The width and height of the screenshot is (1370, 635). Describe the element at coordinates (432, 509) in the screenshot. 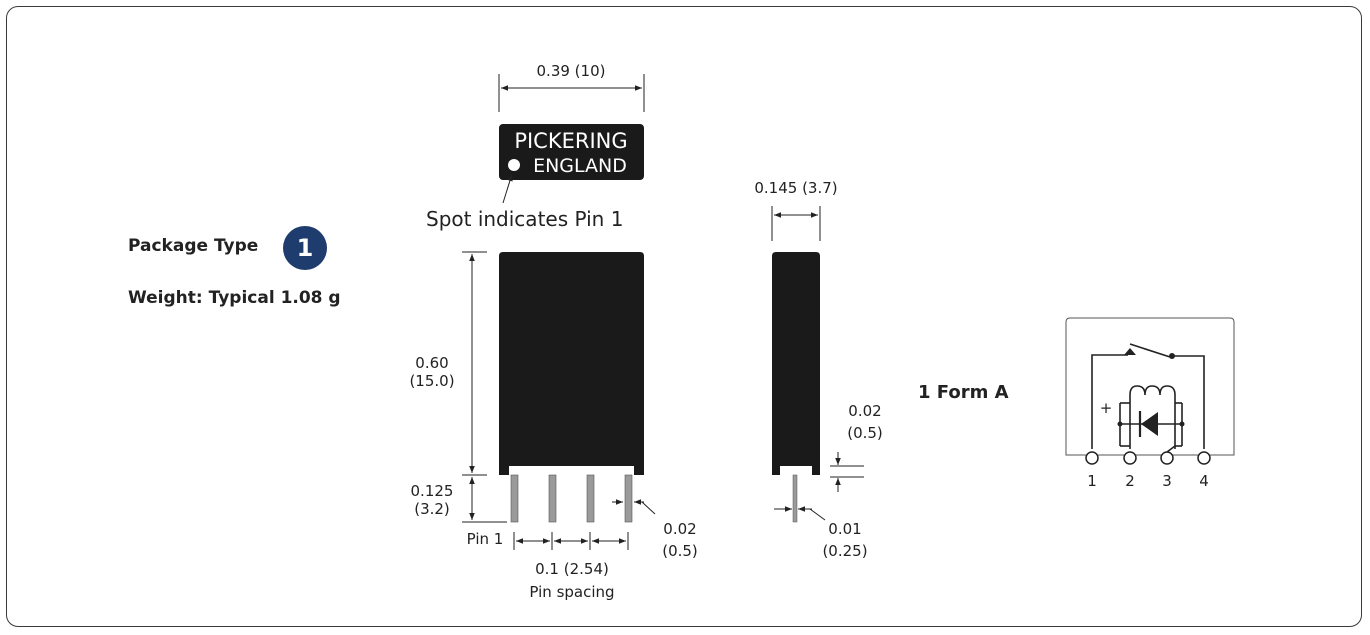

I see `pin-length-mm-text: (3.2)` at that location.